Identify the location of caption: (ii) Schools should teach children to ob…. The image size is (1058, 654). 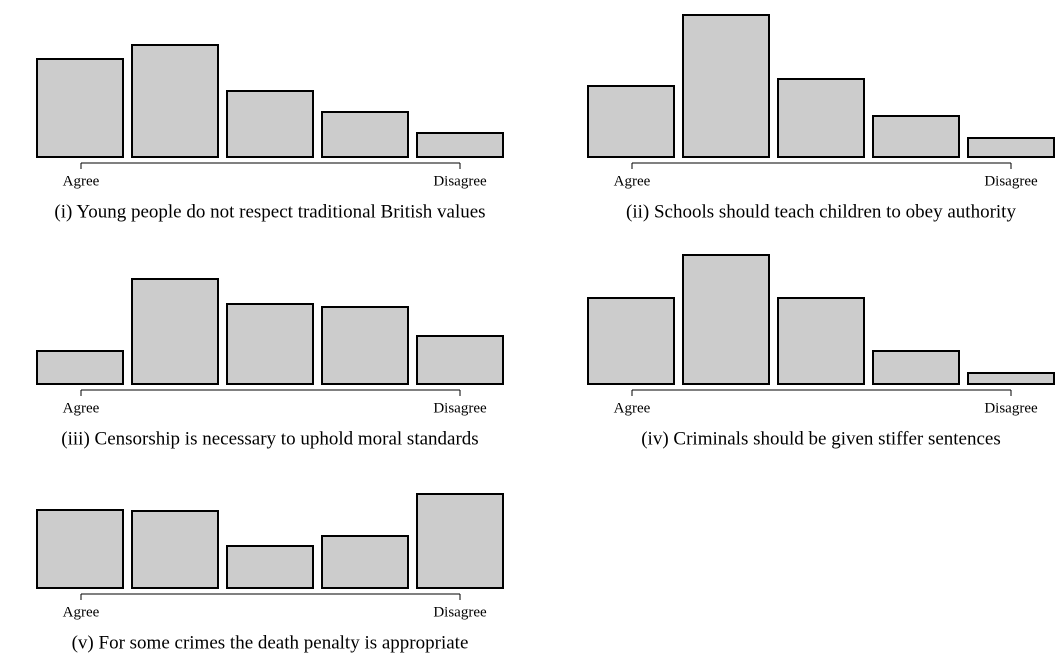
(821, 211).